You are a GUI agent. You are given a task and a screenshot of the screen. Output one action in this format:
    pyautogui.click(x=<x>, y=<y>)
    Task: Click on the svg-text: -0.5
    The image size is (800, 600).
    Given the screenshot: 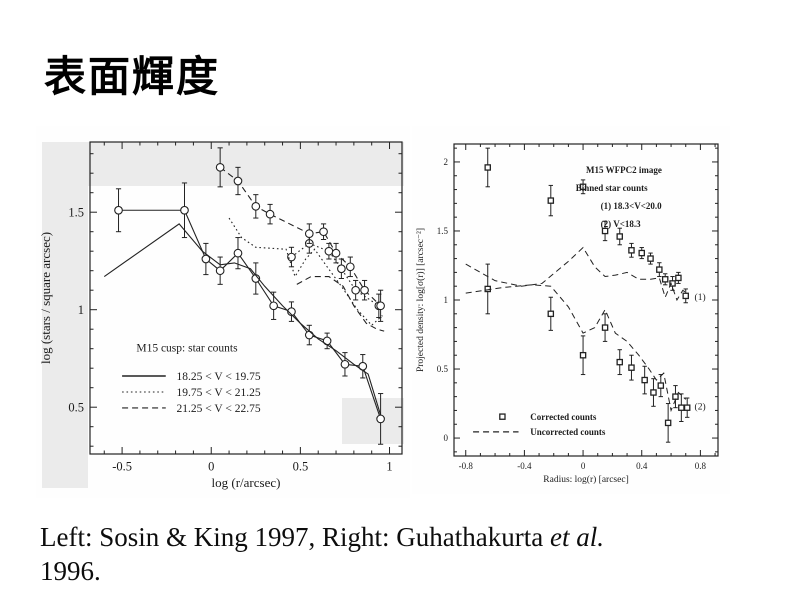 What is the action you would take?
    pyautogui.click(x=122, y=467)
    